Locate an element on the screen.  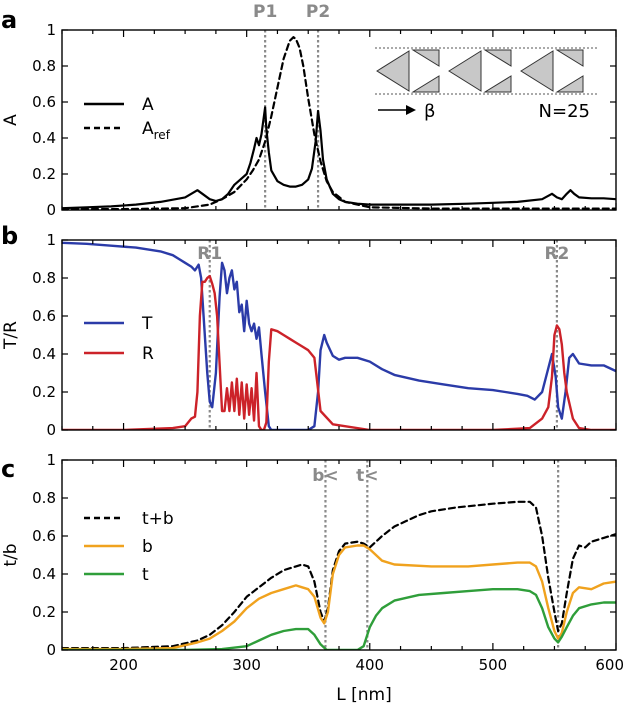
inset-schematic: β N=25 is located at coordinates (486, 84).